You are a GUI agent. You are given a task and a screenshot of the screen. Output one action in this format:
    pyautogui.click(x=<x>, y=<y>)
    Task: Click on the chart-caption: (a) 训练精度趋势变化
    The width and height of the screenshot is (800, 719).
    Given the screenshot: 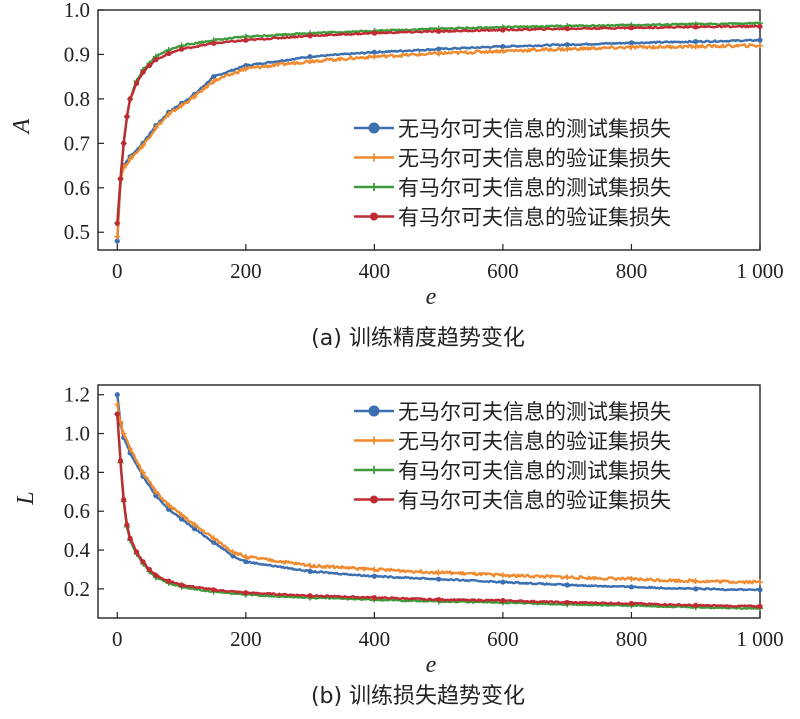 What is the action you would take?
    pyautogui.click(x=418, y=338)
    